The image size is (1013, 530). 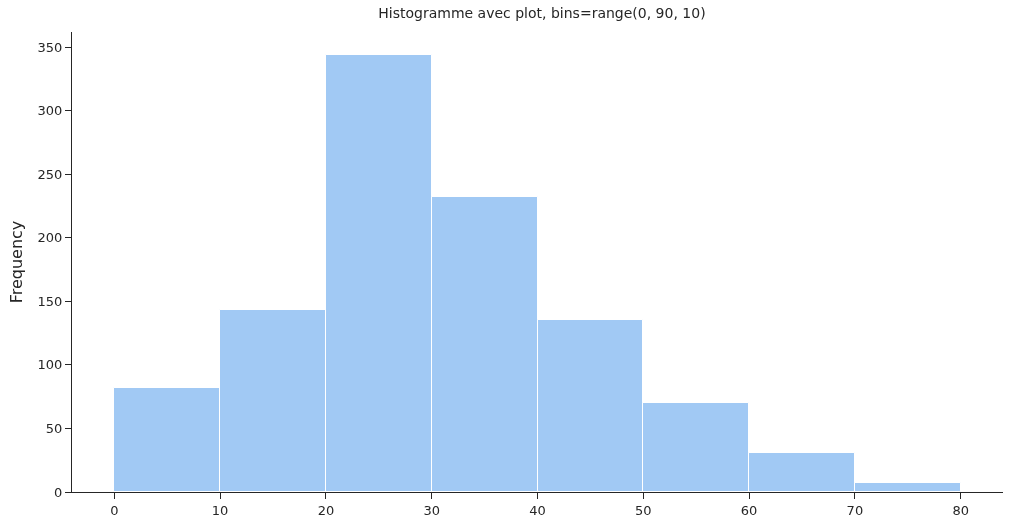 I want to click on x-tick-label: 60, so click(x=749, y=510).